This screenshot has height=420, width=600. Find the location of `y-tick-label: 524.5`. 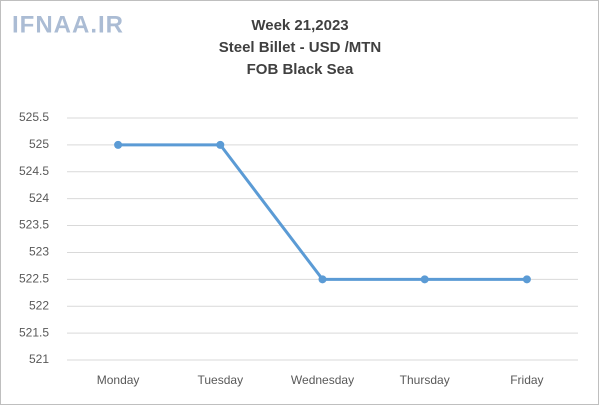

y-tick-label: 524.5 is located at coordinates (34, 171).